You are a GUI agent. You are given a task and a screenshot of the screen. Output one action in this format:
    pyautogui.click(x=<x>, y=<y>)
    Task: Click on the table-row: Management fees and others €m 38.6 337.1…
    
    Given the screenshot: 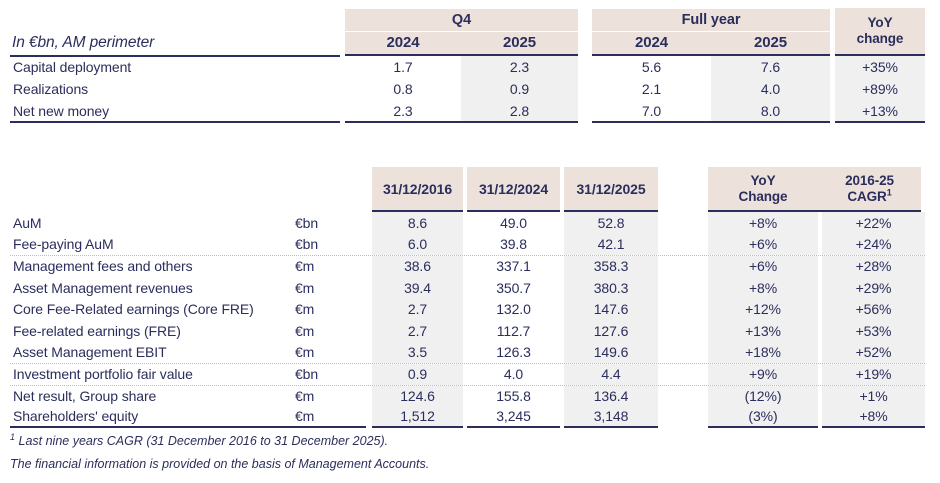 What is the action you would take?
    pyautogui.click(x=467, y=266)
    